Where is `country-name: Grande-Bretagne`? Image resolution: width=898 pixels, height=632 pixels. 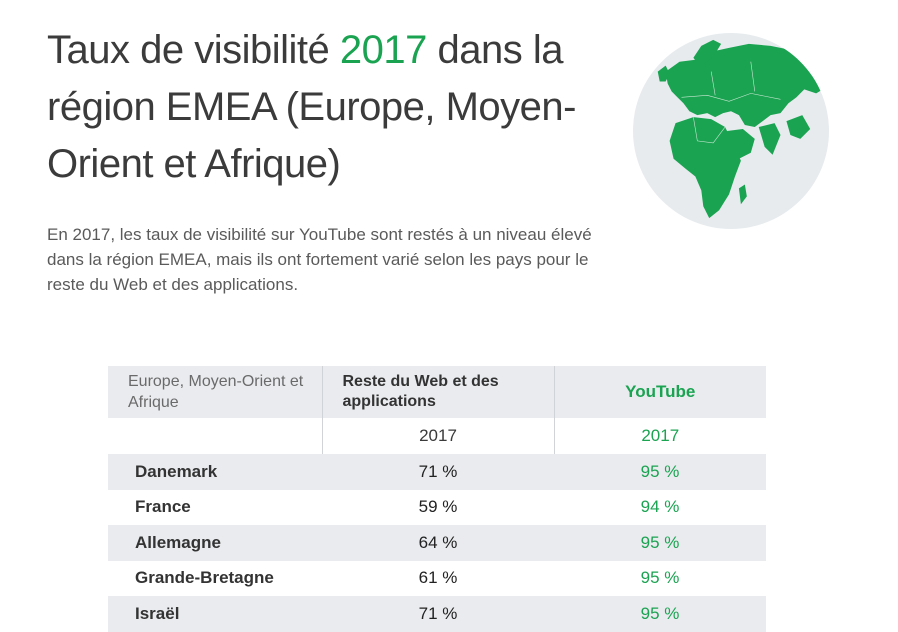 country-name: Grande-Bretagne is located at coordinates (204, 578).